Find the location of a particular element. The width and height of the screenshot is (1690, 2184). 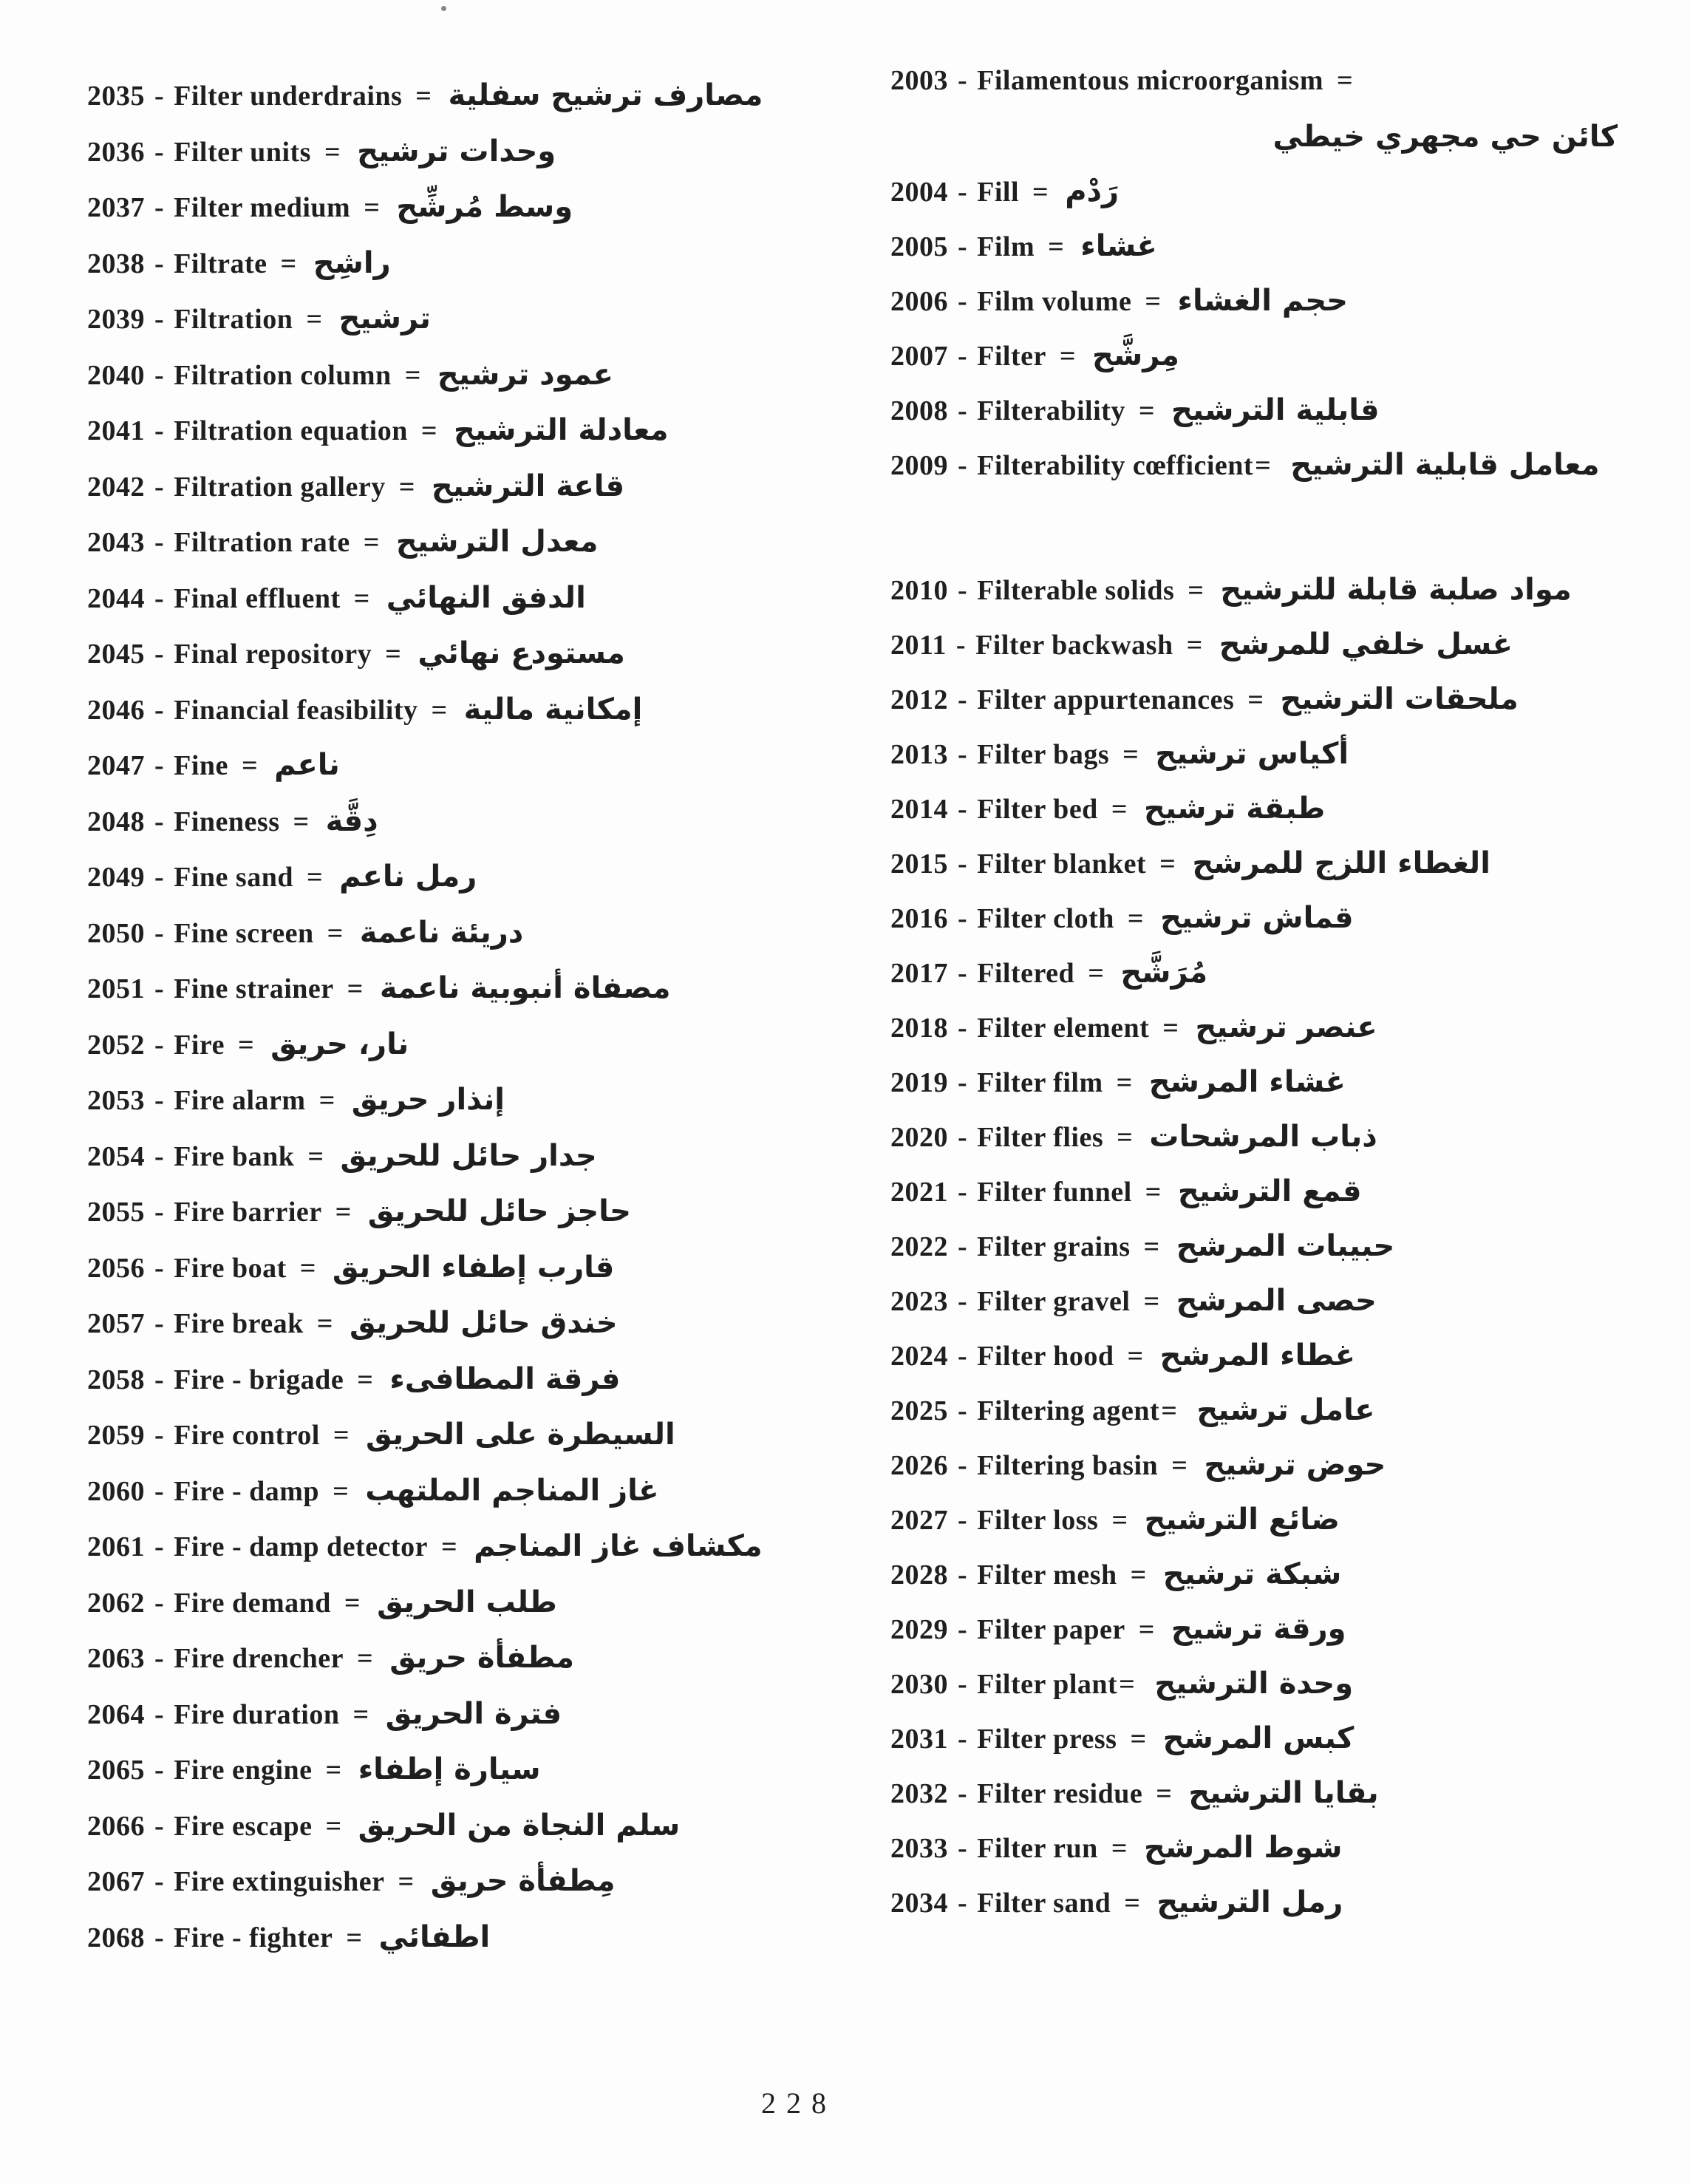

entry-arabic-translation: إمكانية مالية is located at coordinates (553, 709).